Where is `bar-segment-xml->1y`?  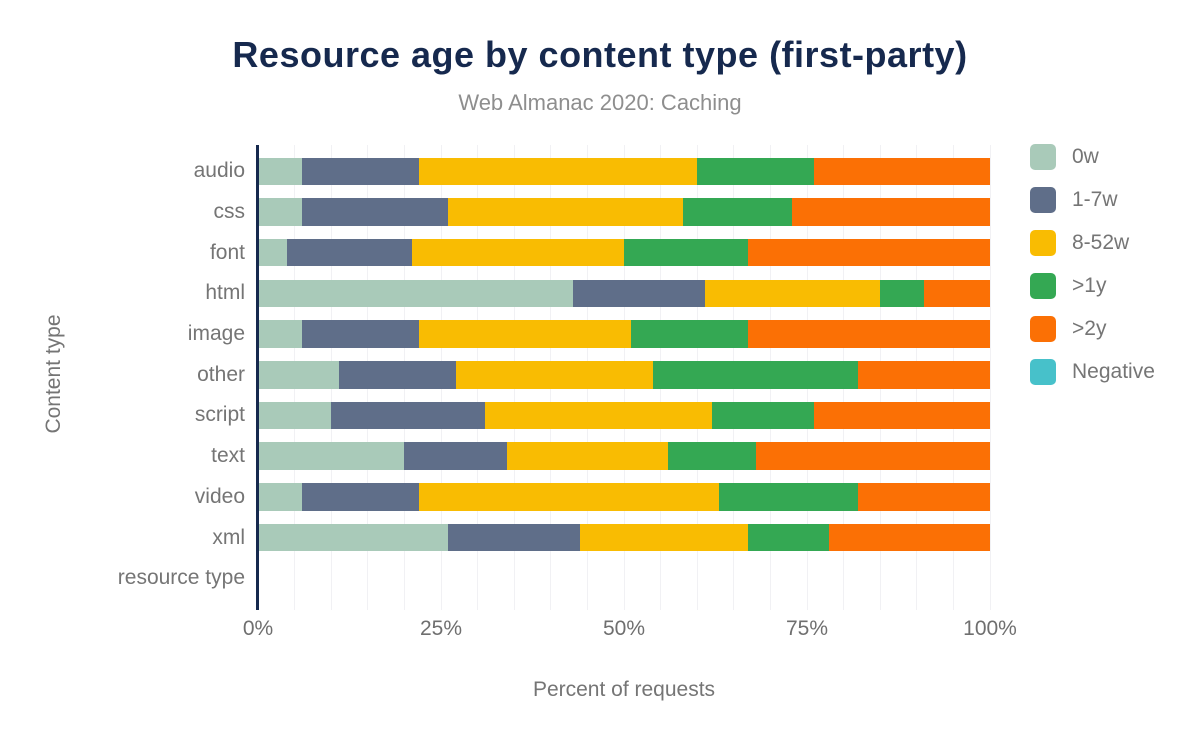 bar-segment-xml->1y is located at coordinates (788, 537).